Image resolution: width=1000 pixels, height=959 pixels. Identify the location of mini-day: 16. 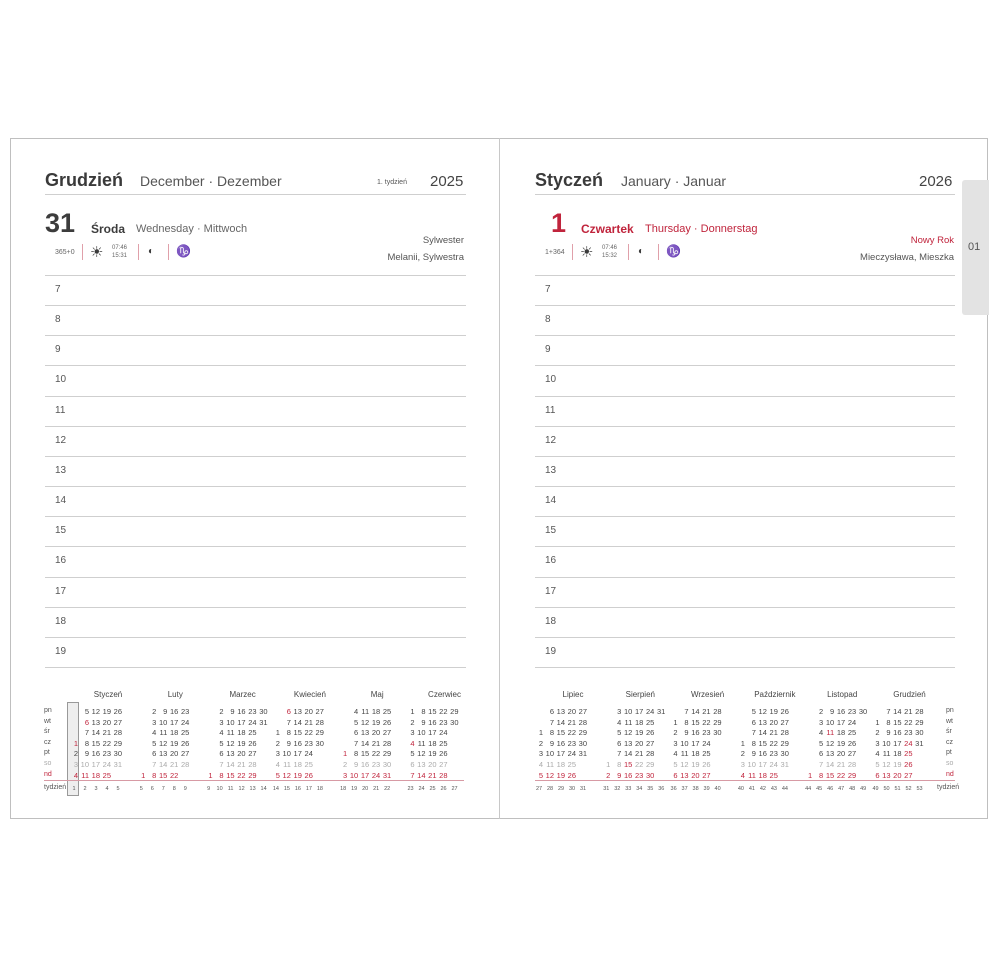
(897, 733).